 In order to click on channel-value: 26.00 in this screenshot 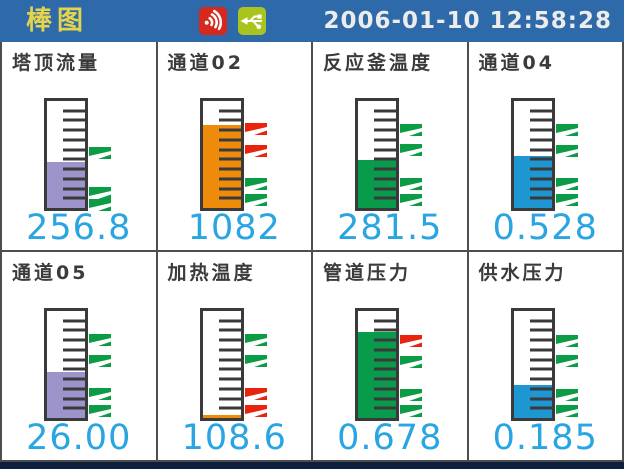, I will do `click(79, 438)`.